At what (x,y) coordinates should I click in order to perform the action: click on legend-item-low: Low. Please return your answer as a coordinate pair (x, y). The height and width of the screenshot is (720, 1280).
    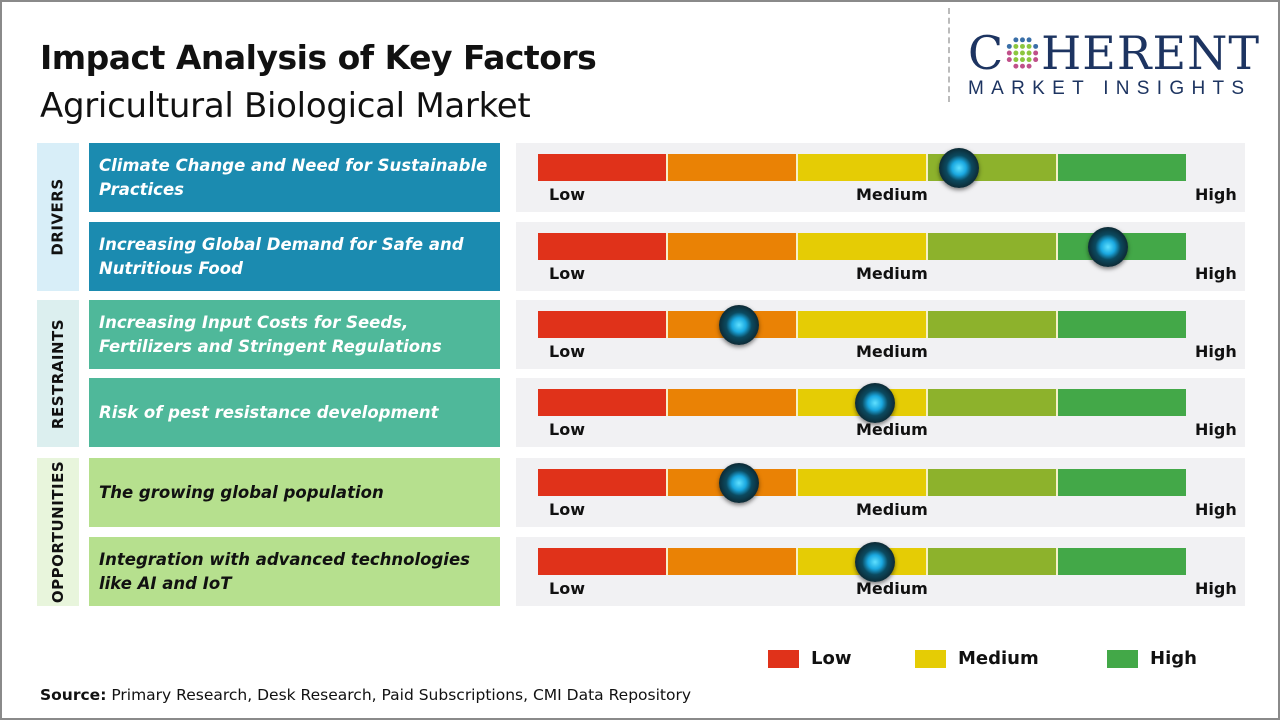
    Looking at the image, I should click on (809, 658).